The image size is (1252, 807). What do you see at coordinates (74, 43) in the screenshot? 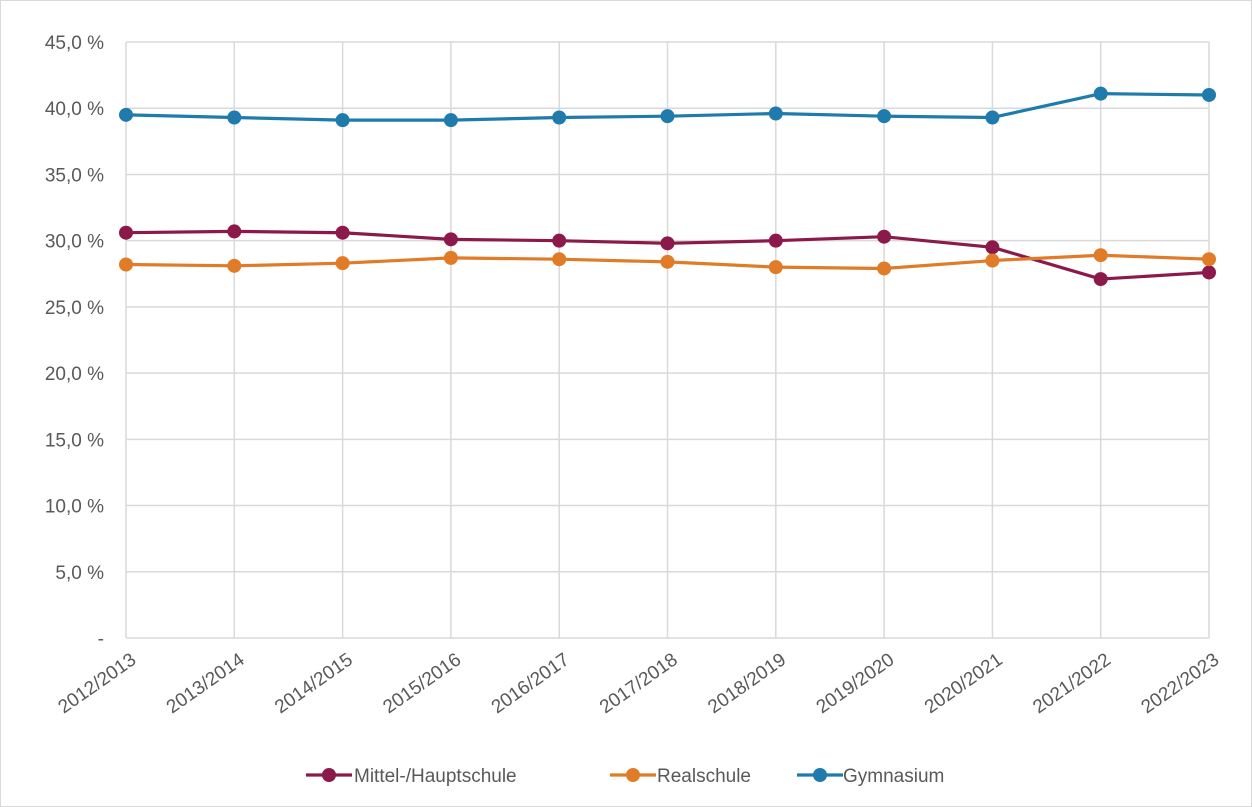
I see `y-tick-label: 45,0 %` at bounding box center [74, 43].